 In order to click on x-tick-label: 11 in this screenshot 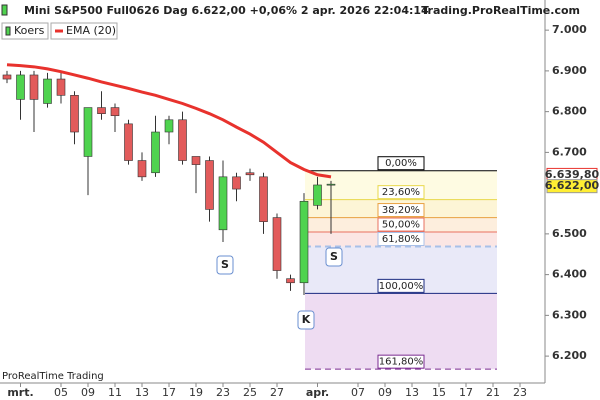, I will do `click(115, 392)`.